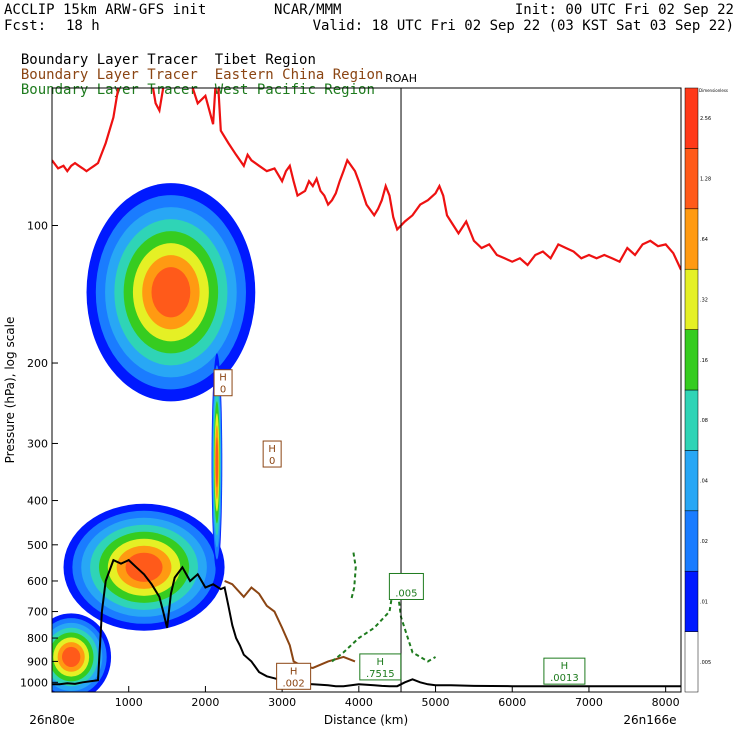  Describe the element at coordinates (380, 674) in the screenshot. I see `hi-label-value-4: .7515` at that location.